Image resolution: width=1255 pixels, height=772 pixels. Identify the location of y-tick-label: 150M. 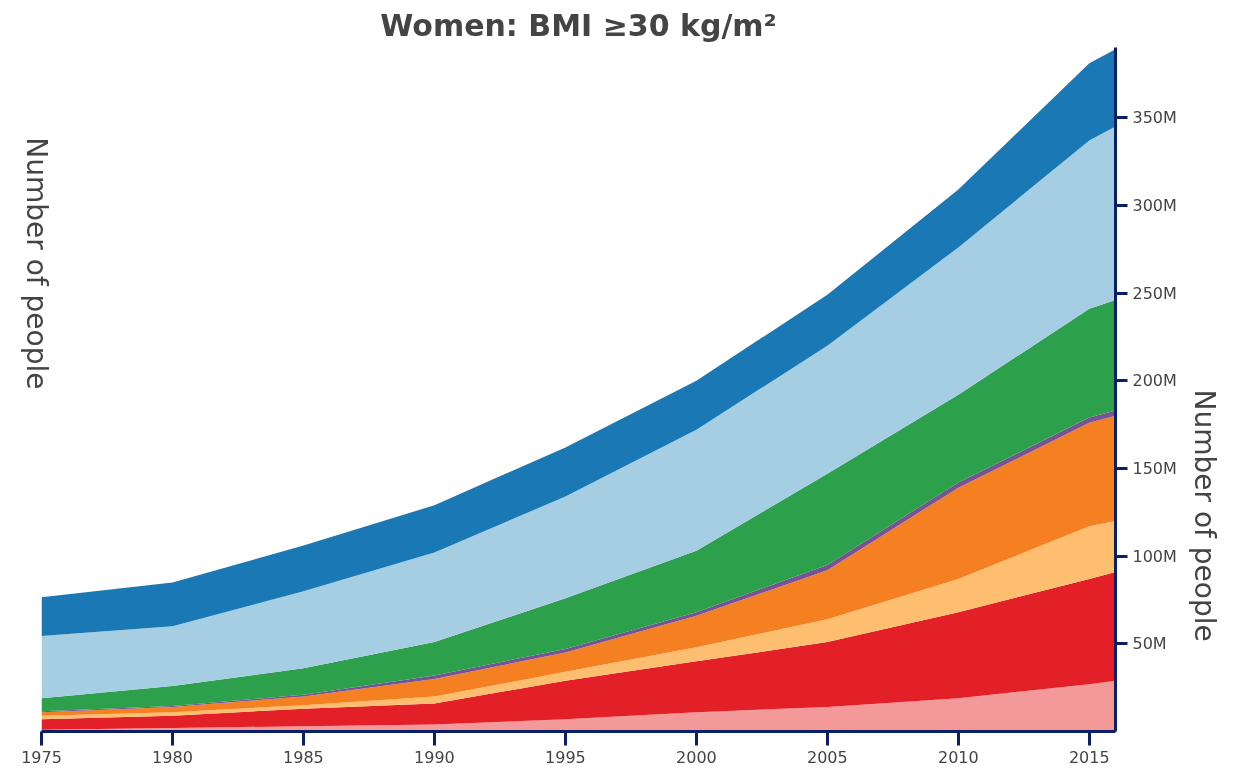
(1154, 468).